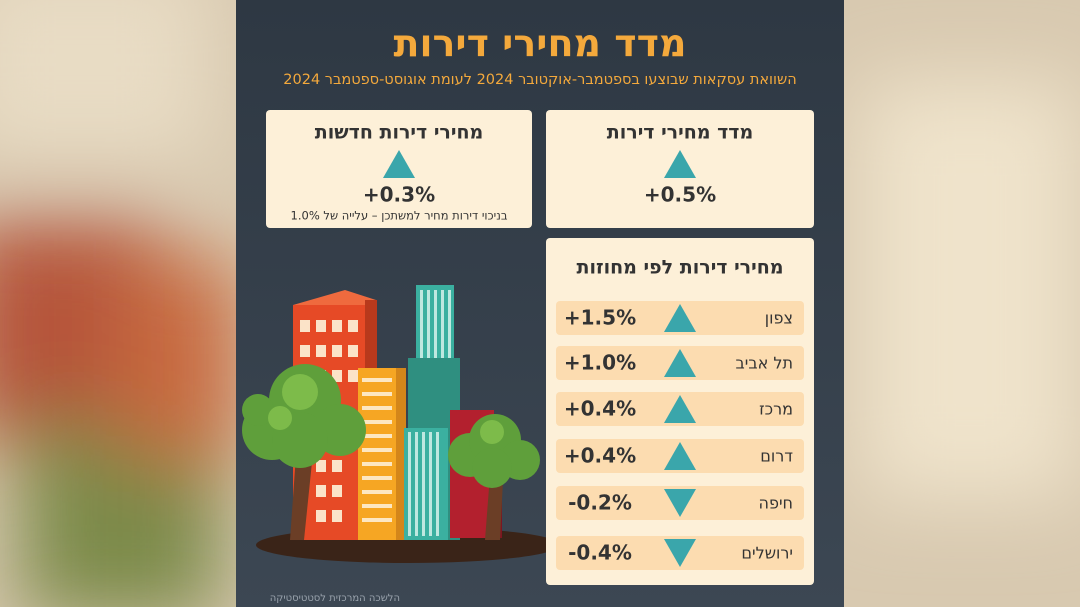 This screenshot has height=607, width=1080. What do you see at coordinates (779, 318) in the screenshot?
I see `region-name: צפון` at bounding box center [779, 318].